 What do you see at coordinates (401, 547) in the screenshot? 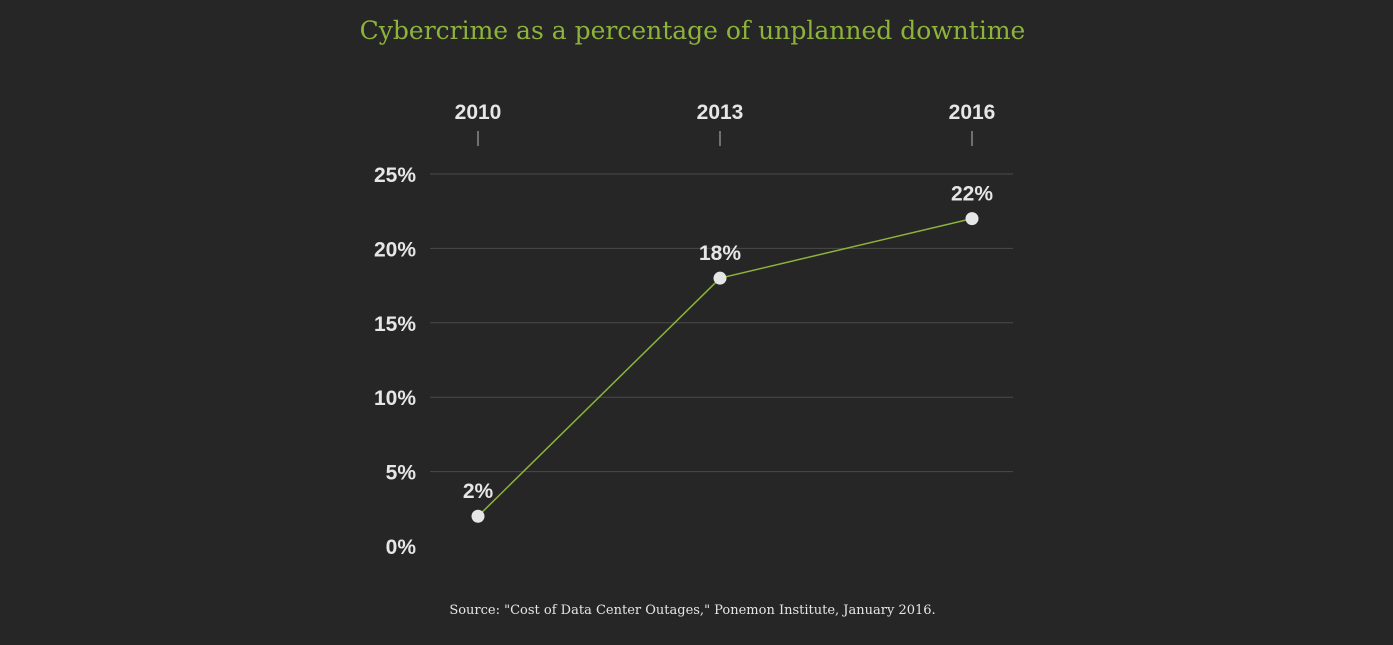
I see `y-tick-label: 0%` at bounding box center [401, 547].